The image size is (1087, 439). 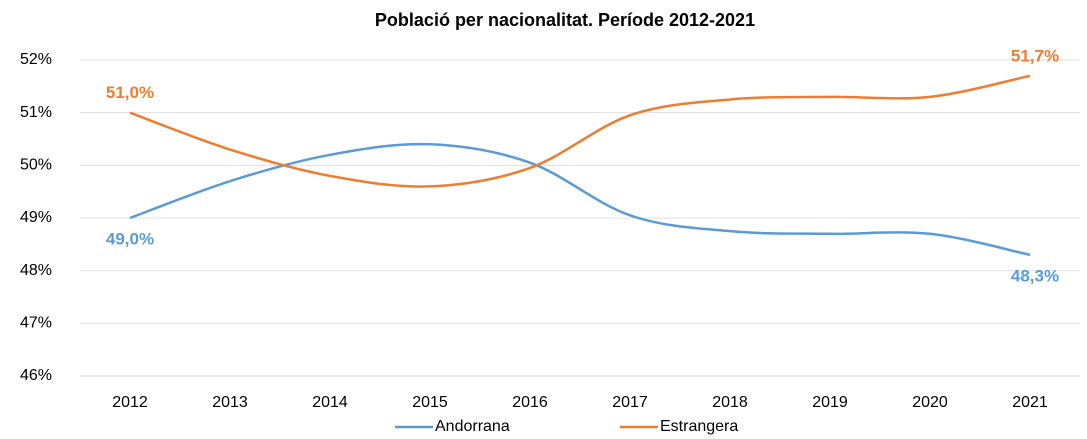 What do you see at coordinates (130, 402) in the screenshot?
I see `x-tick-label: 2012` at bounding box center [130, 402].